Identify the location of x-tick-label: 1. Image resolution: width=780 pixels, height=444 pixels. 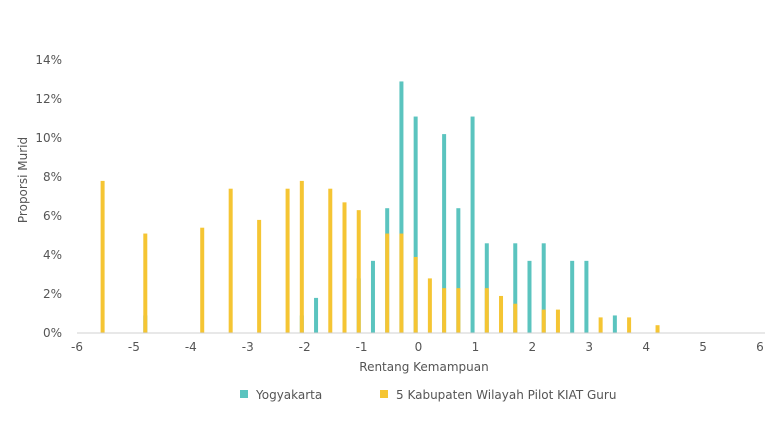
(476, 347).